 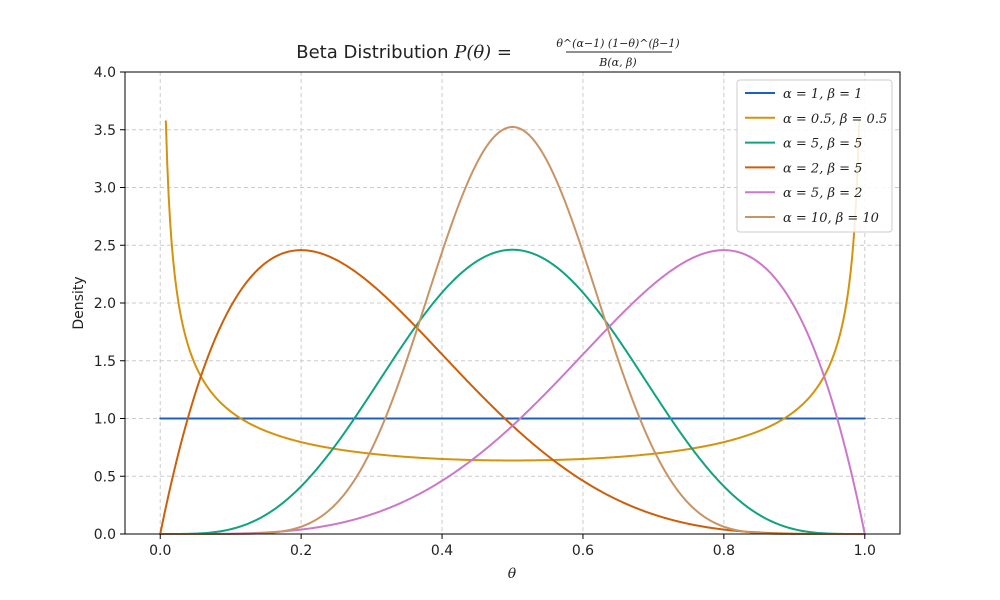 What do you see at coordinates (105, 420) in the screenshot?
I see `y-tick-label: 1.0` at bounding box center [105, 420].